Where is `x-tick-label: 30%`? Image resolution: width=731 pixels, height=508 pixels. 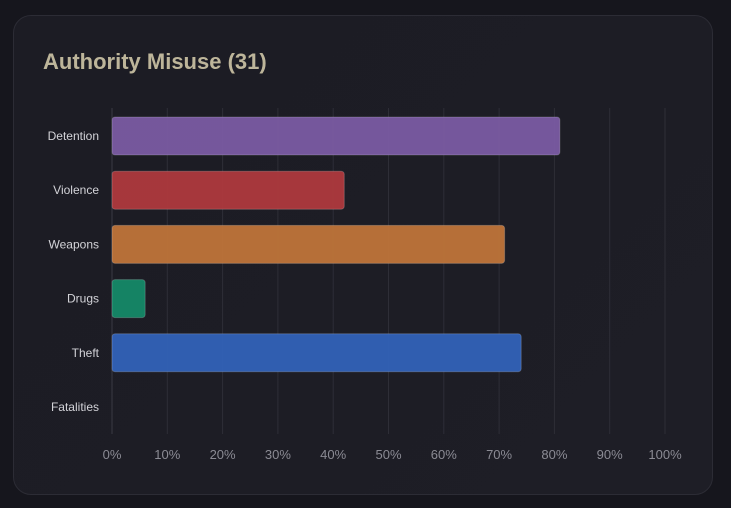
x-tick-label: 30% is located at coordinates (278, 454).